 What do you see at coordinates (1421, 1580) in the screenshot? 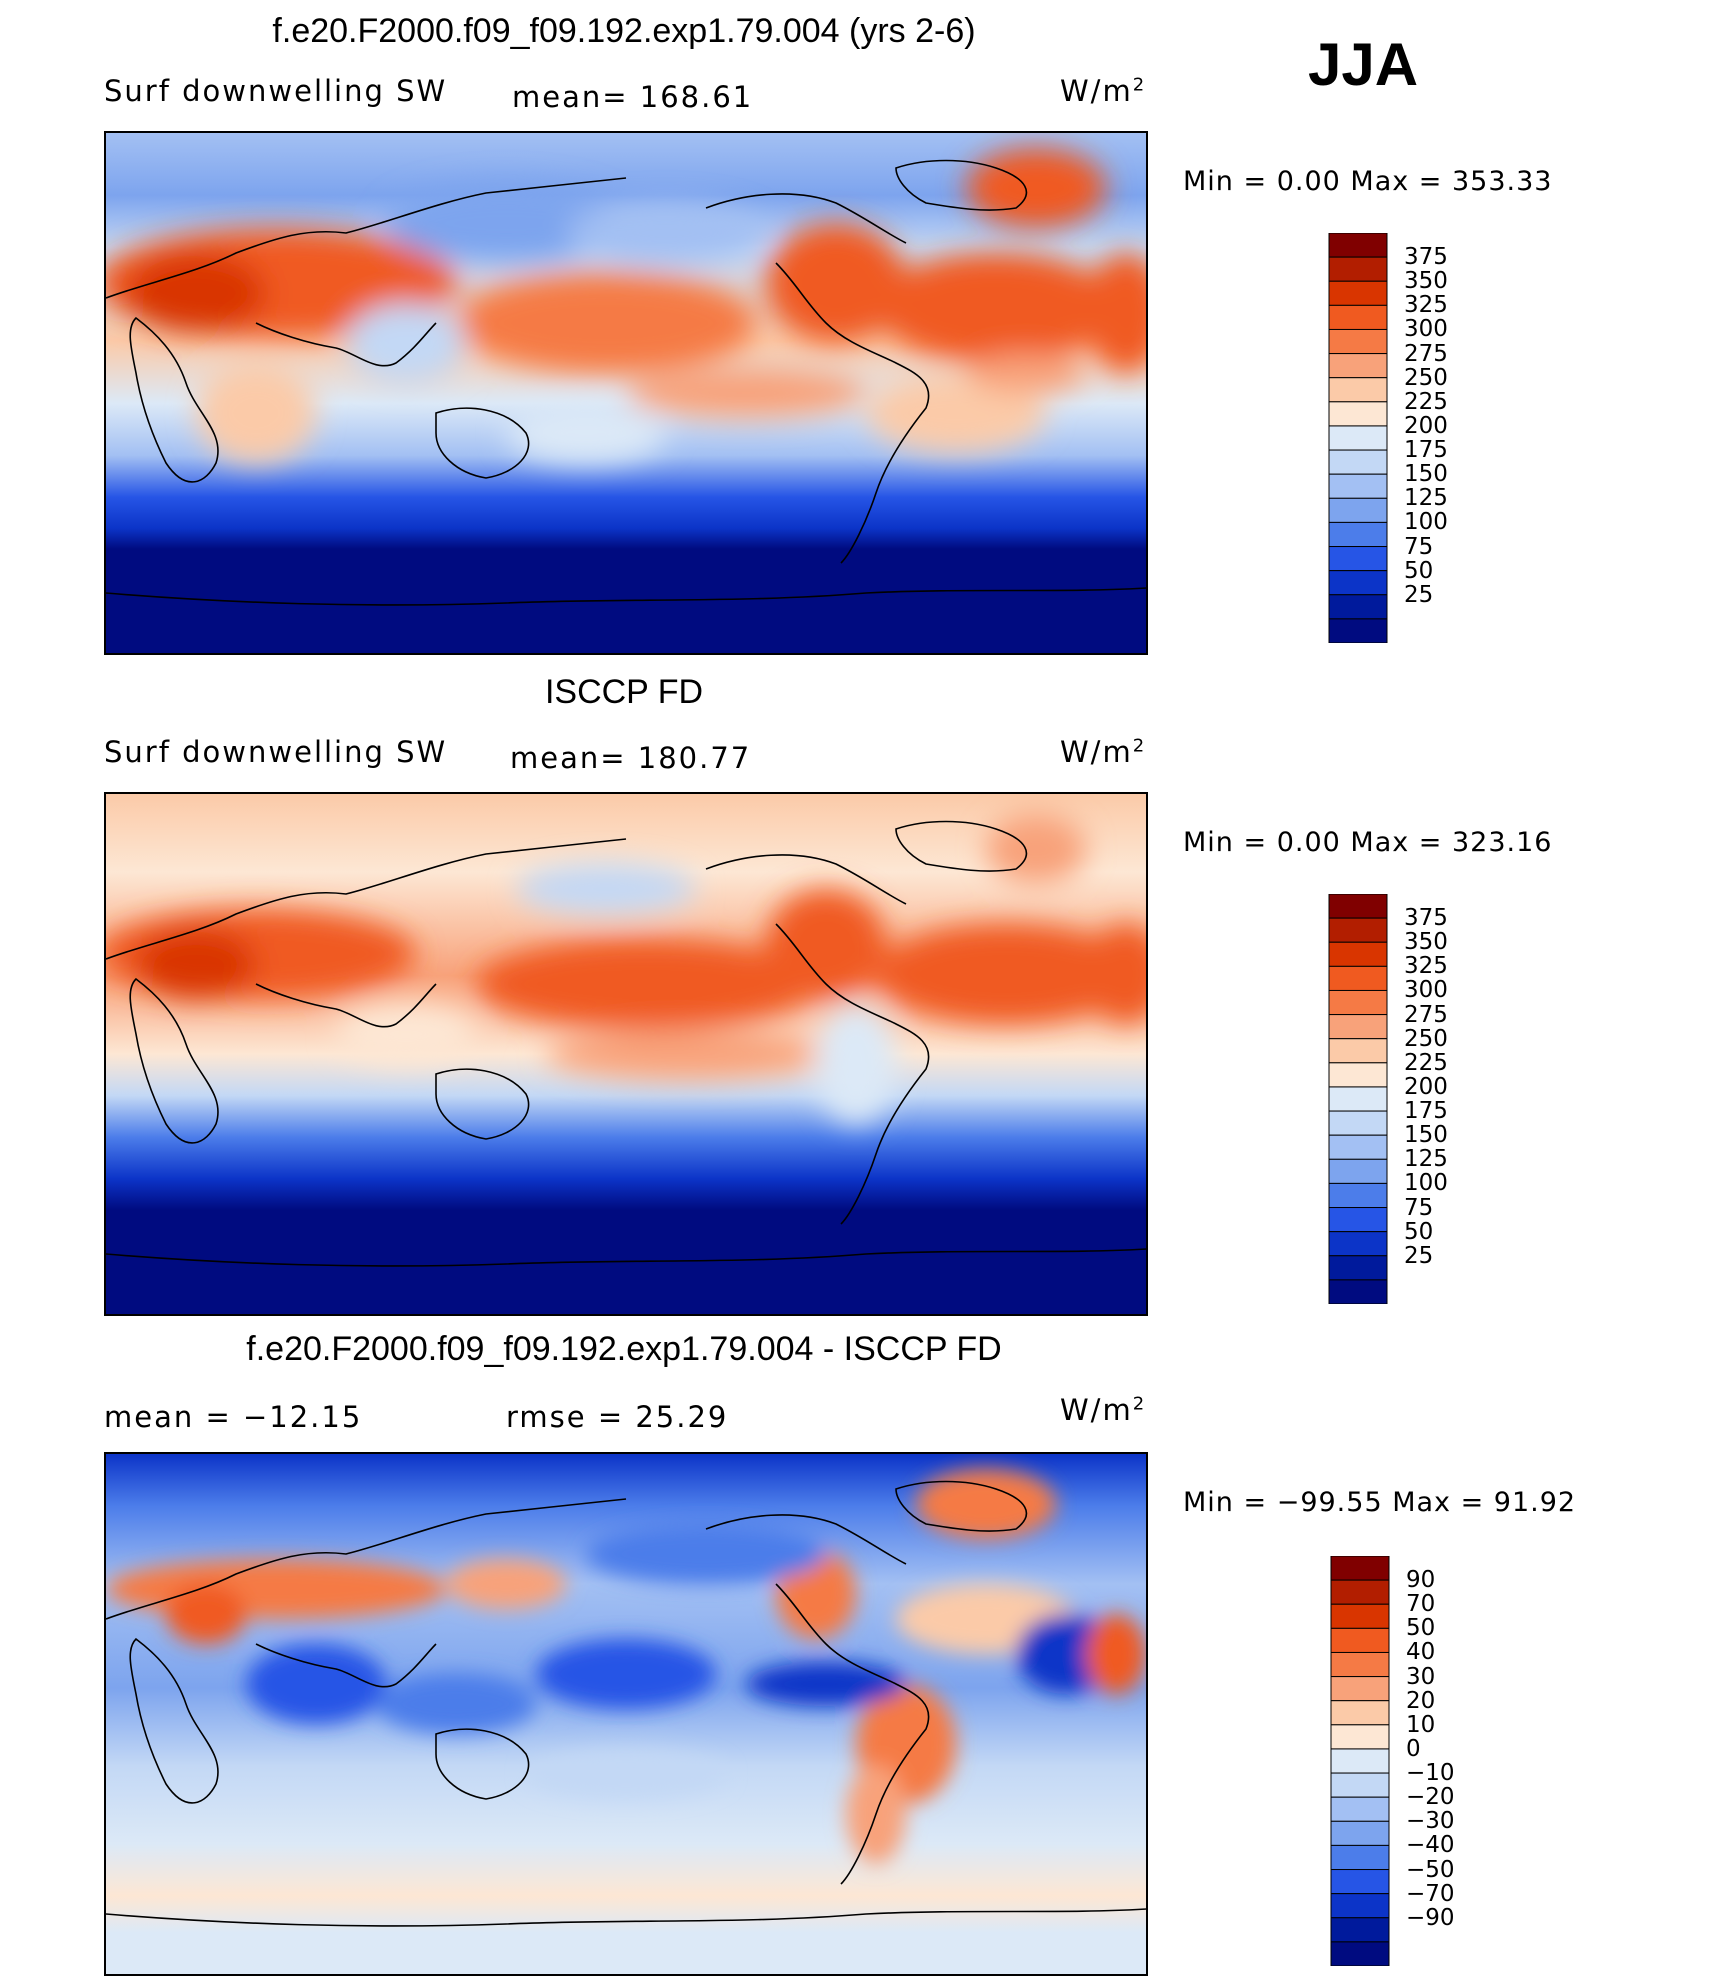
I see `colorbar-tick-label: 90` at bounding box center [1421, 1580].